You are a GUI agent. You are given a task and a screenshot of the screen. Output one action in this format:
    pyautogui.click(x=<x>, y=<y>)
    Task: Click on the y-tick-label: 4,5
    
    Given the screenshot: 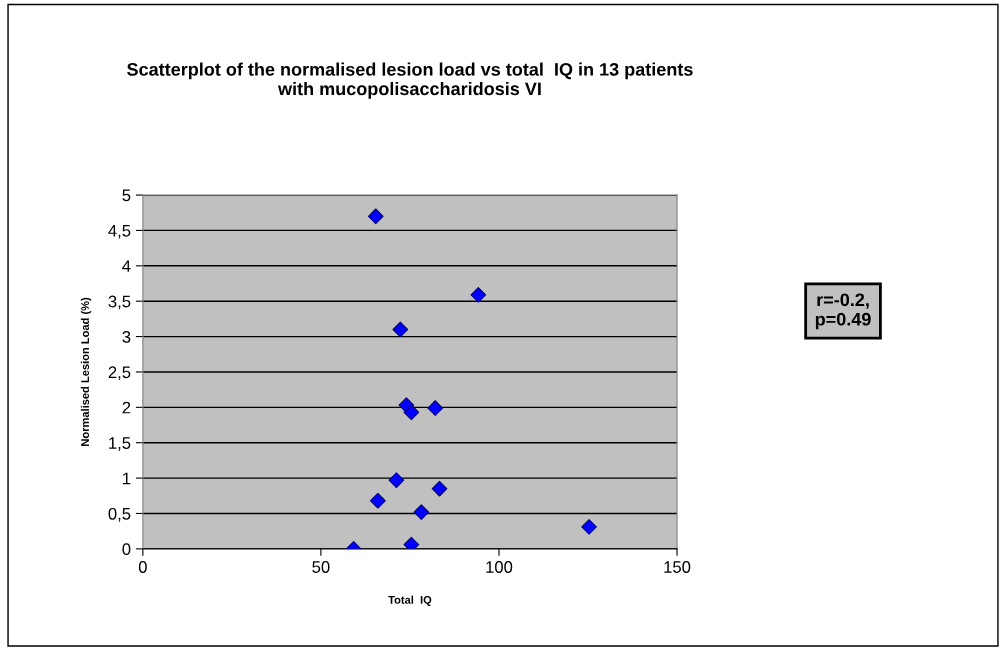 What is the action you would take?
    pyautogui.click(x=119, y=232)
    